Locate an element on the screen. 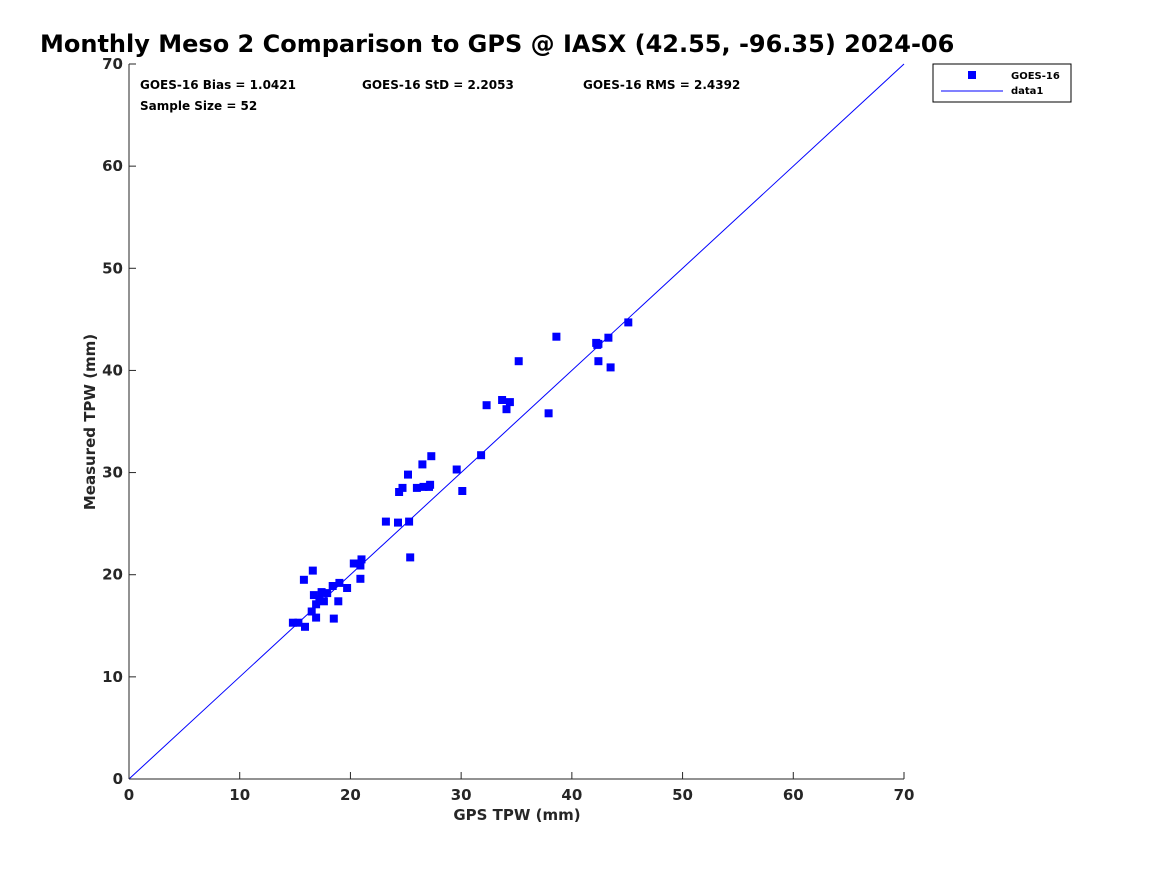 This screenshot has width=1167, height=875. legend-box is located at coordinates (1002, 83).